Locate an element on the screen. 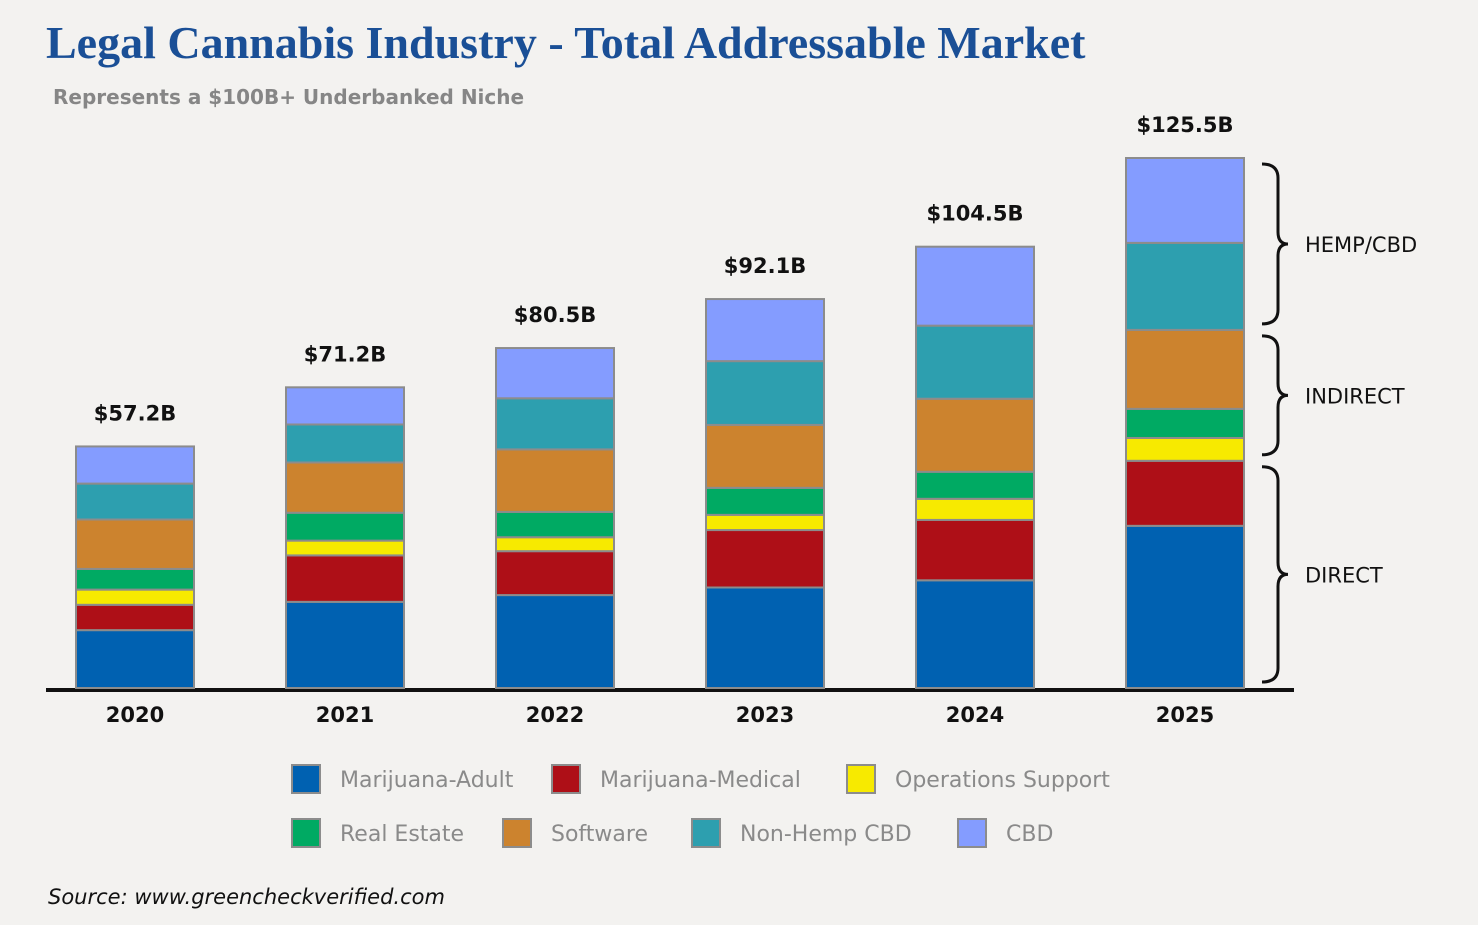 Image resolution: width=1478 pixels, height=925 pixels. total-label: $104.5B is located at coordinates (974, 214).